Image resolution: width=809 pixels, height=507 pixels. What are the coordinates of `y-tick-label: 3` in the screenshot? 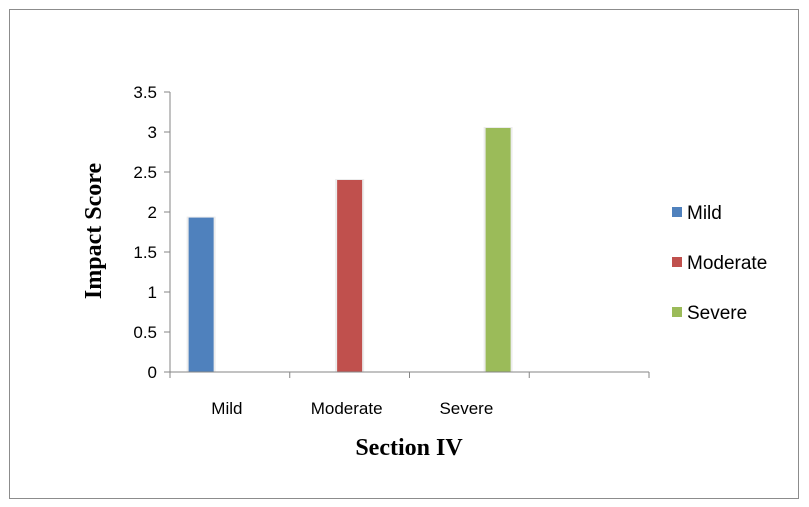 It's located at (152, 132).